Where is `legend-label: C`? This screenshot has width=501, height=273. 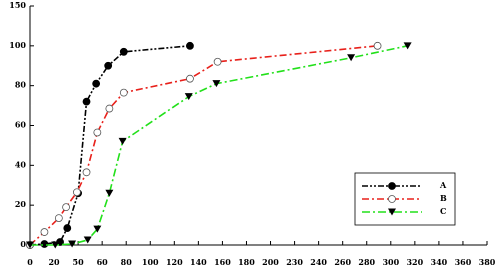 legend-label: C is located at coordinates (443, 211).